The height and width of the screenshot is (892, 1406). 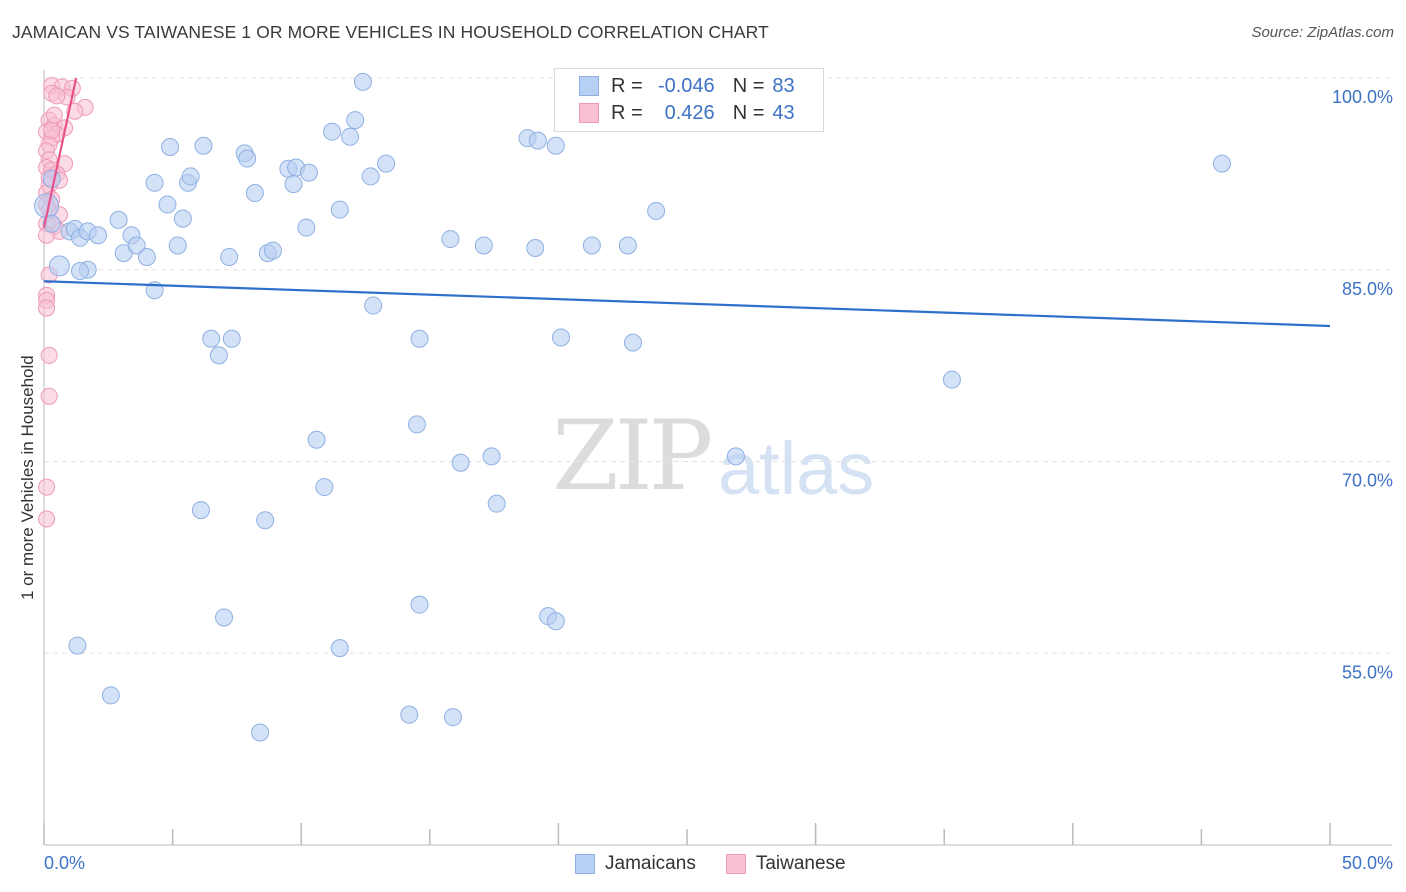 I want to click on r-value: 0.426, so click(x=689, y=112).